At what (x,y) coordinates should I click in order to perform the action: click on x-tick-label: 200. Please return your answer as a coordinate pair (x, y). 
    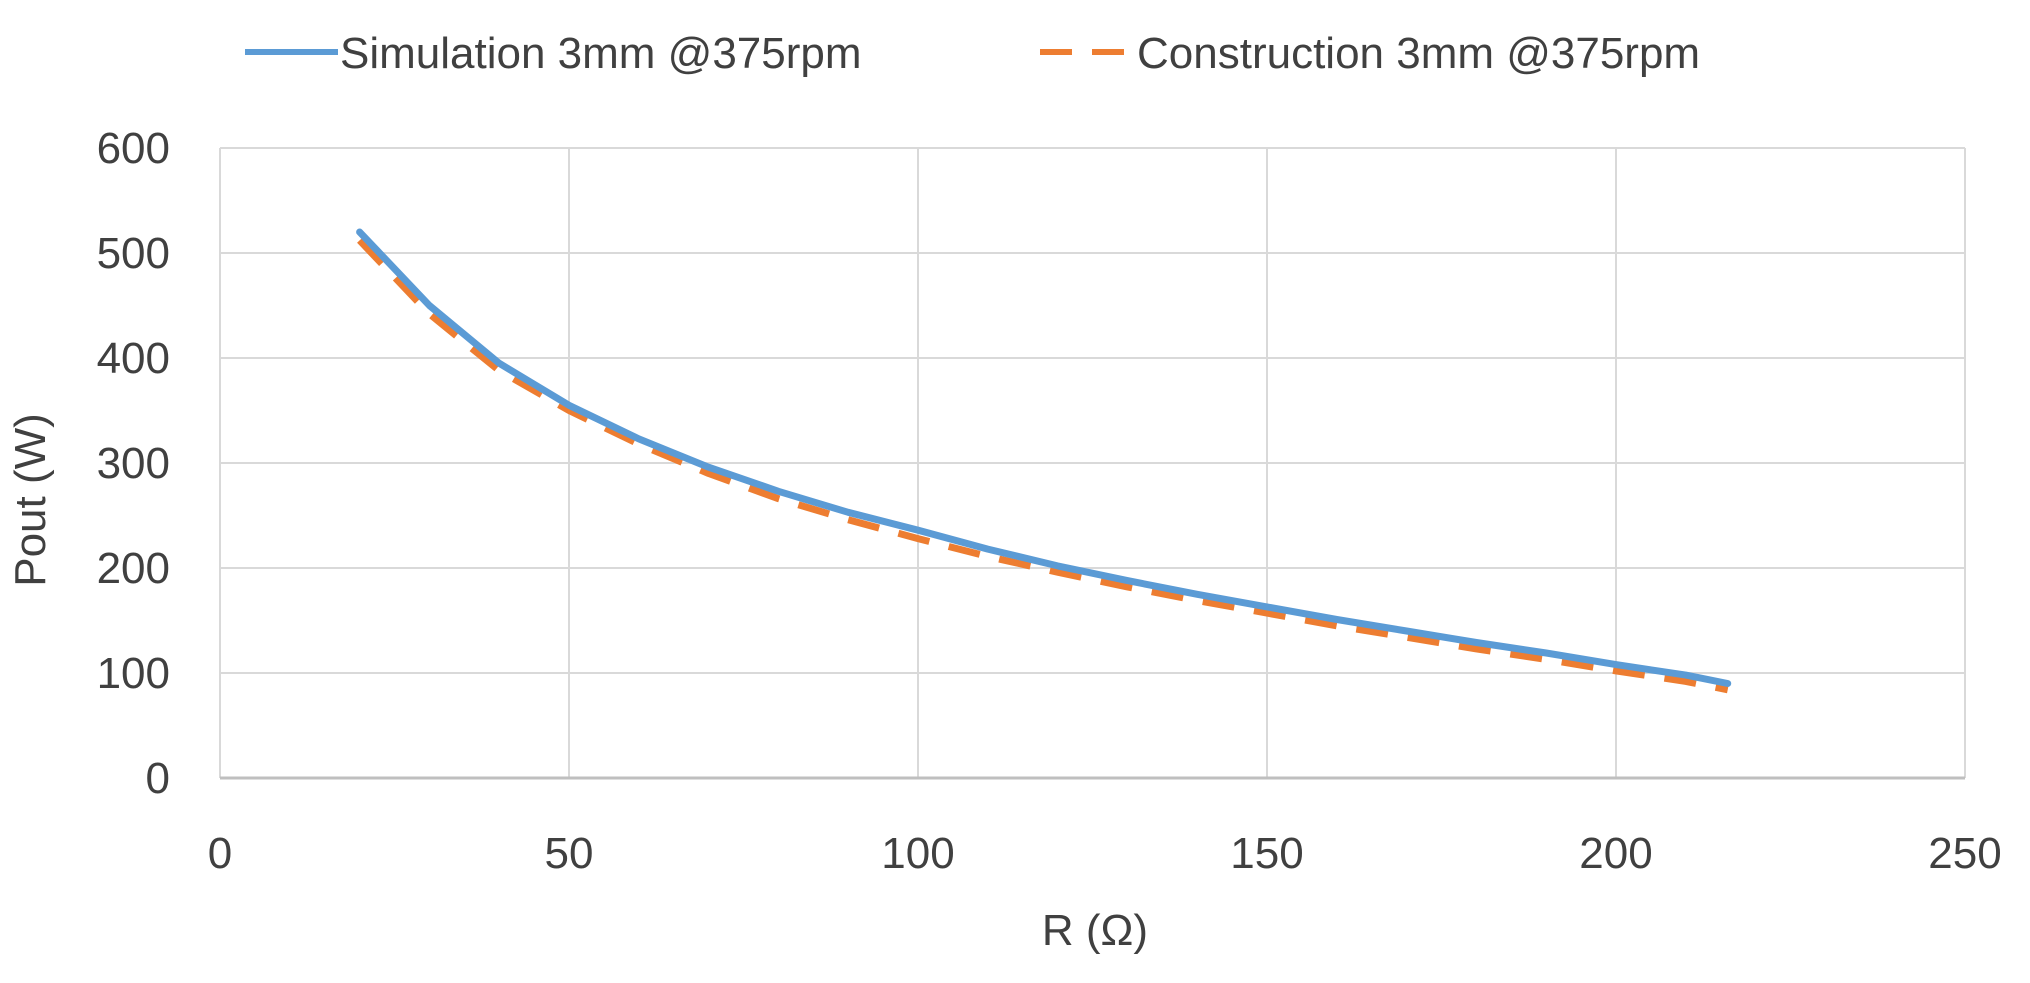
    Looking at the image, I should click on (1615, 853).